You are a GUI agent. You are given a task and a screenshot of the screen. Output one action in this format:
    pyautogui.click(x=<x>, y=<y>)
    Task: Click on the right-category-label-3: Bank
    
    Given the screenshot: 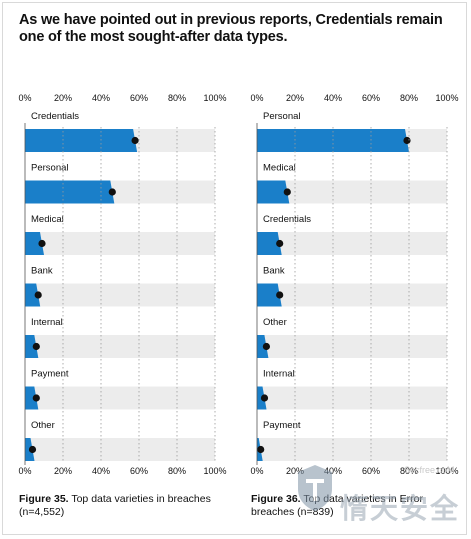 What is the action you would take?
    pyautogui.click(x=274, y=271)
    